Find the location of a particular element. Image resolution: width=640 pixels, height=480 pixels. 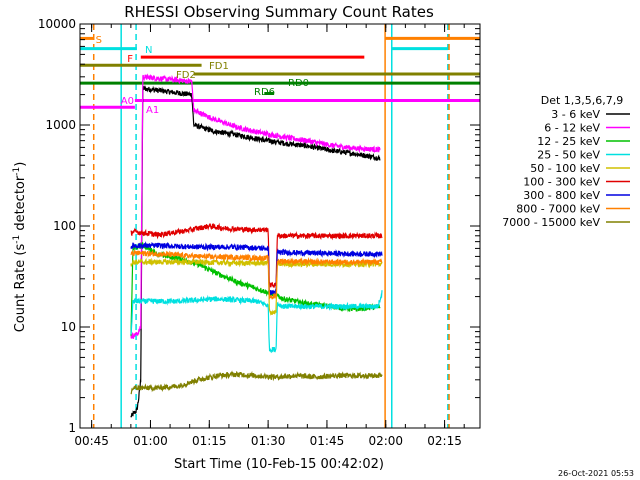

x-tick-label-2: 01:15 is located at coordinates (209, 441).